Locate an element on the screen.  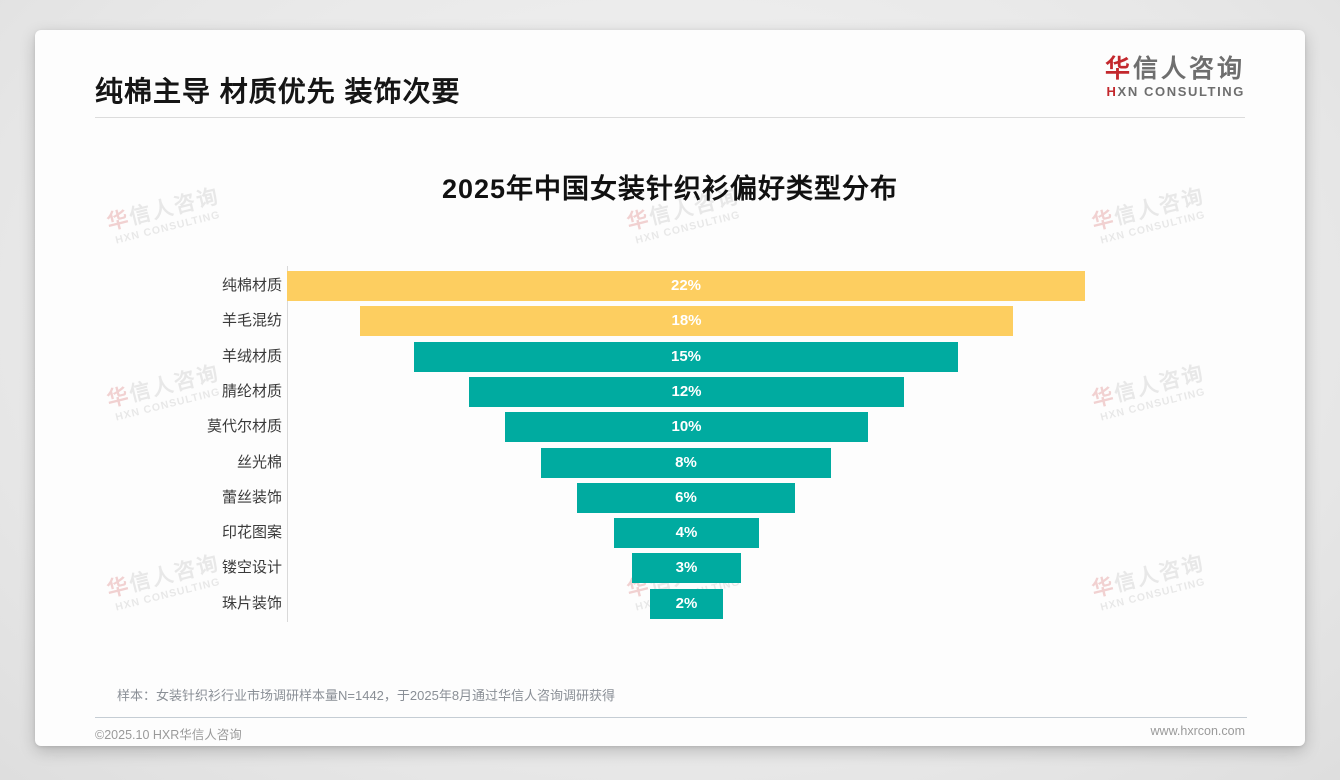
bar: 4% is located at coordinates (686, 533).